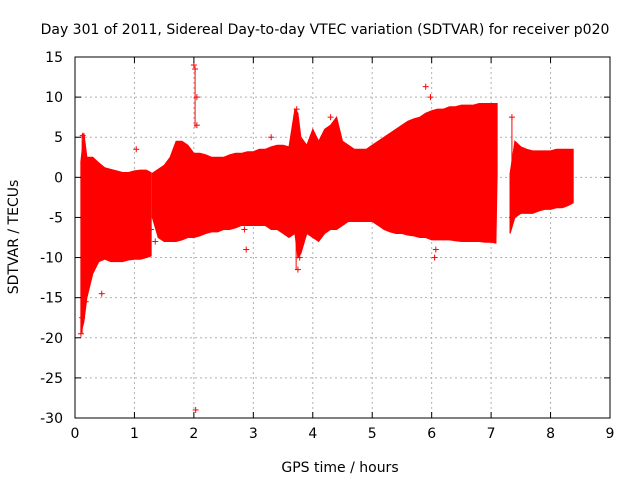 This screenshot has height=480, width=640. Describe the element at coordinates (58, 138) in the screenshot. I see `y-tick-label: 5` at that location.